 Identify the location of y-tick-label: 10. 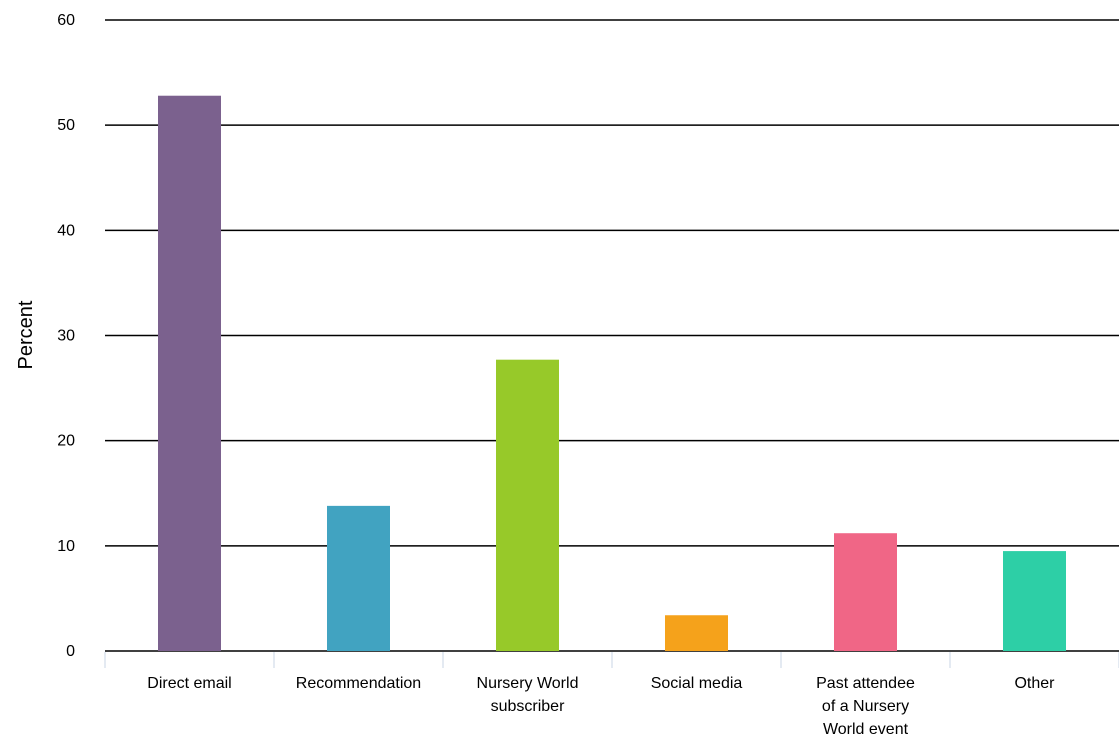
(66, 546).